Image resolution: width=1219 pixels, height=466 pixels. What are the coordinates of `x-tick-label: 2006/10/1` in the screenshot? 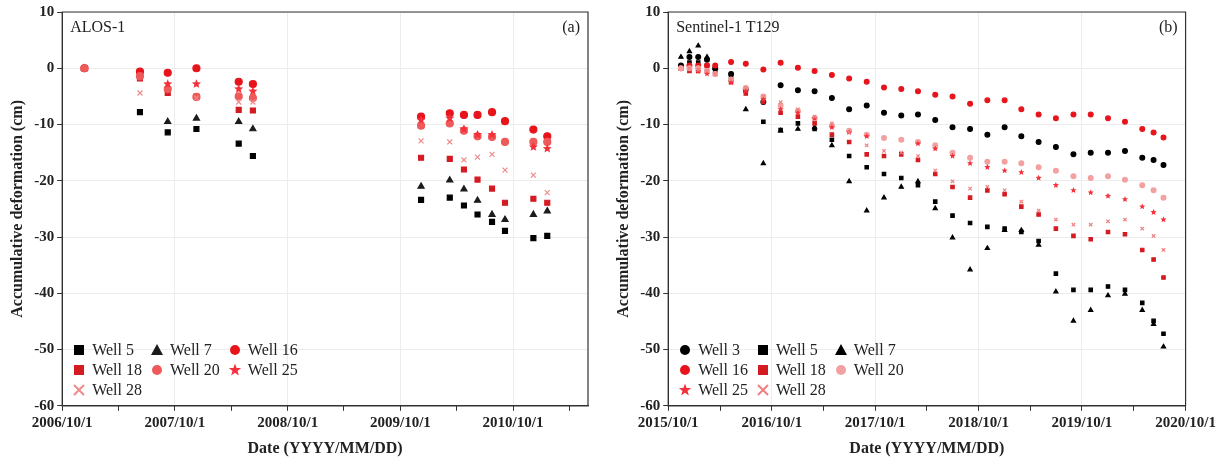 It's located at (62, 421).